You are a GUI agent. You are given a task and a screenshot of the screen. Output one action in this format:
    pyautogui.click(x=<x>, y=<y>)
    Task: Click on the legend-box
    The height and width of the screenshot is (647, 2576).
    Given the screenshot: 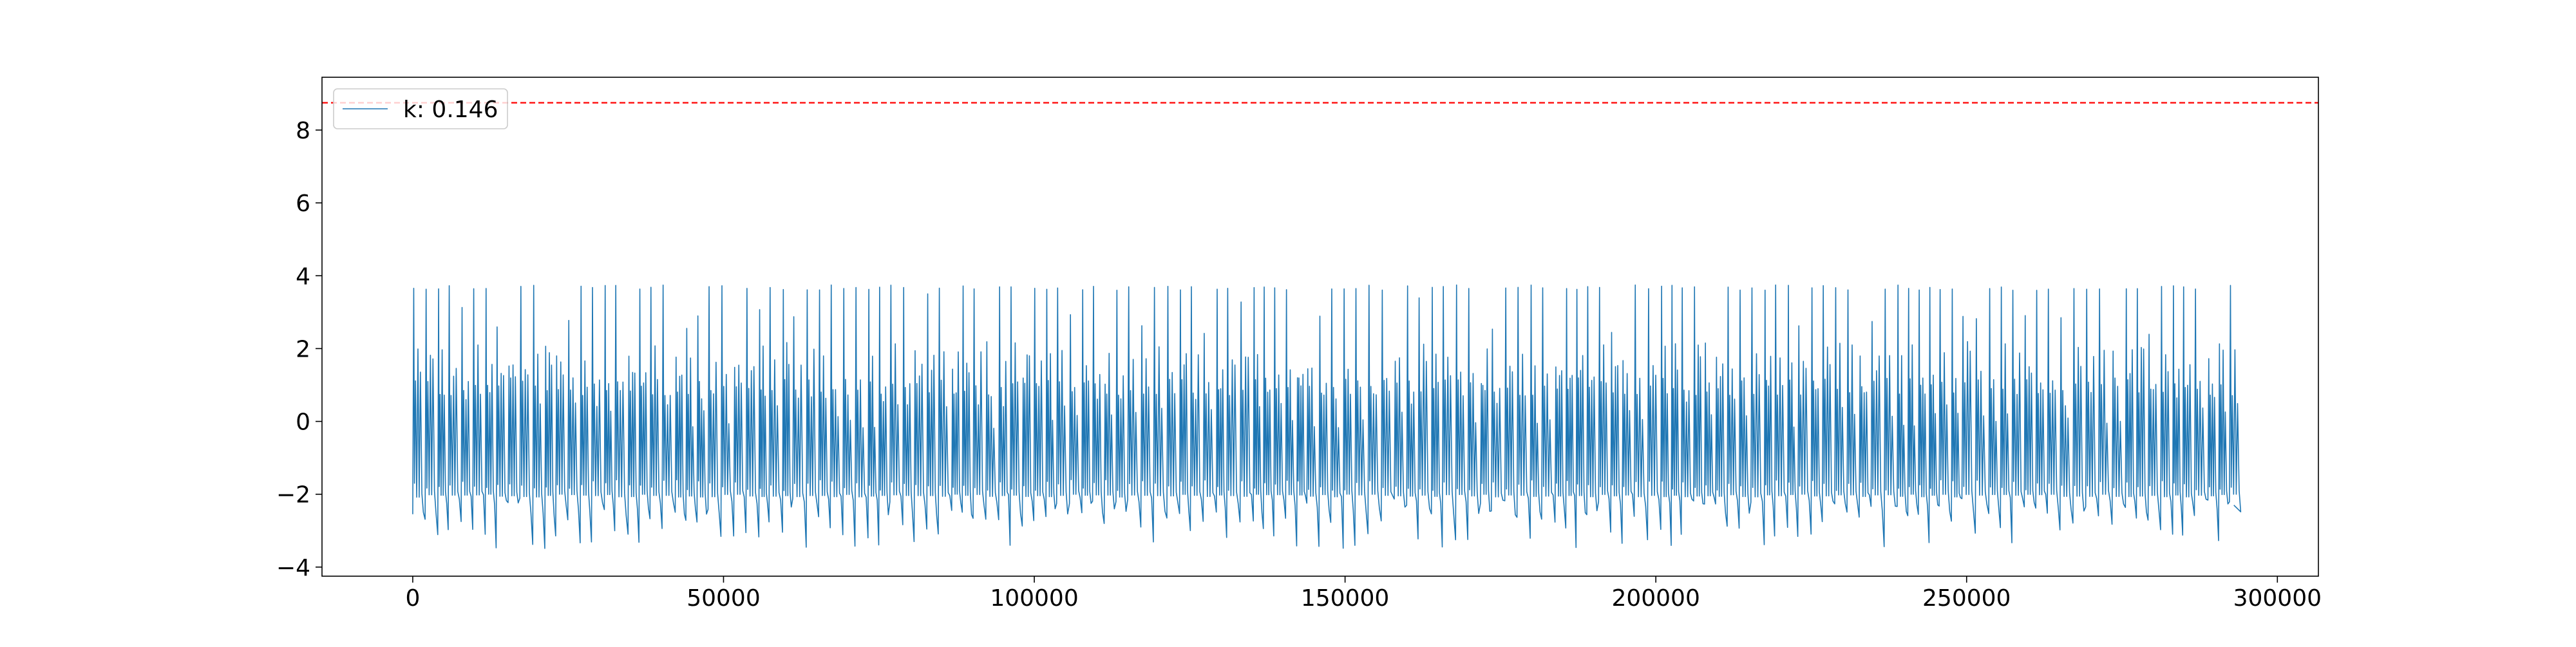 What is the action you would take?
    pyautogui.click(x=420, y=108)
    